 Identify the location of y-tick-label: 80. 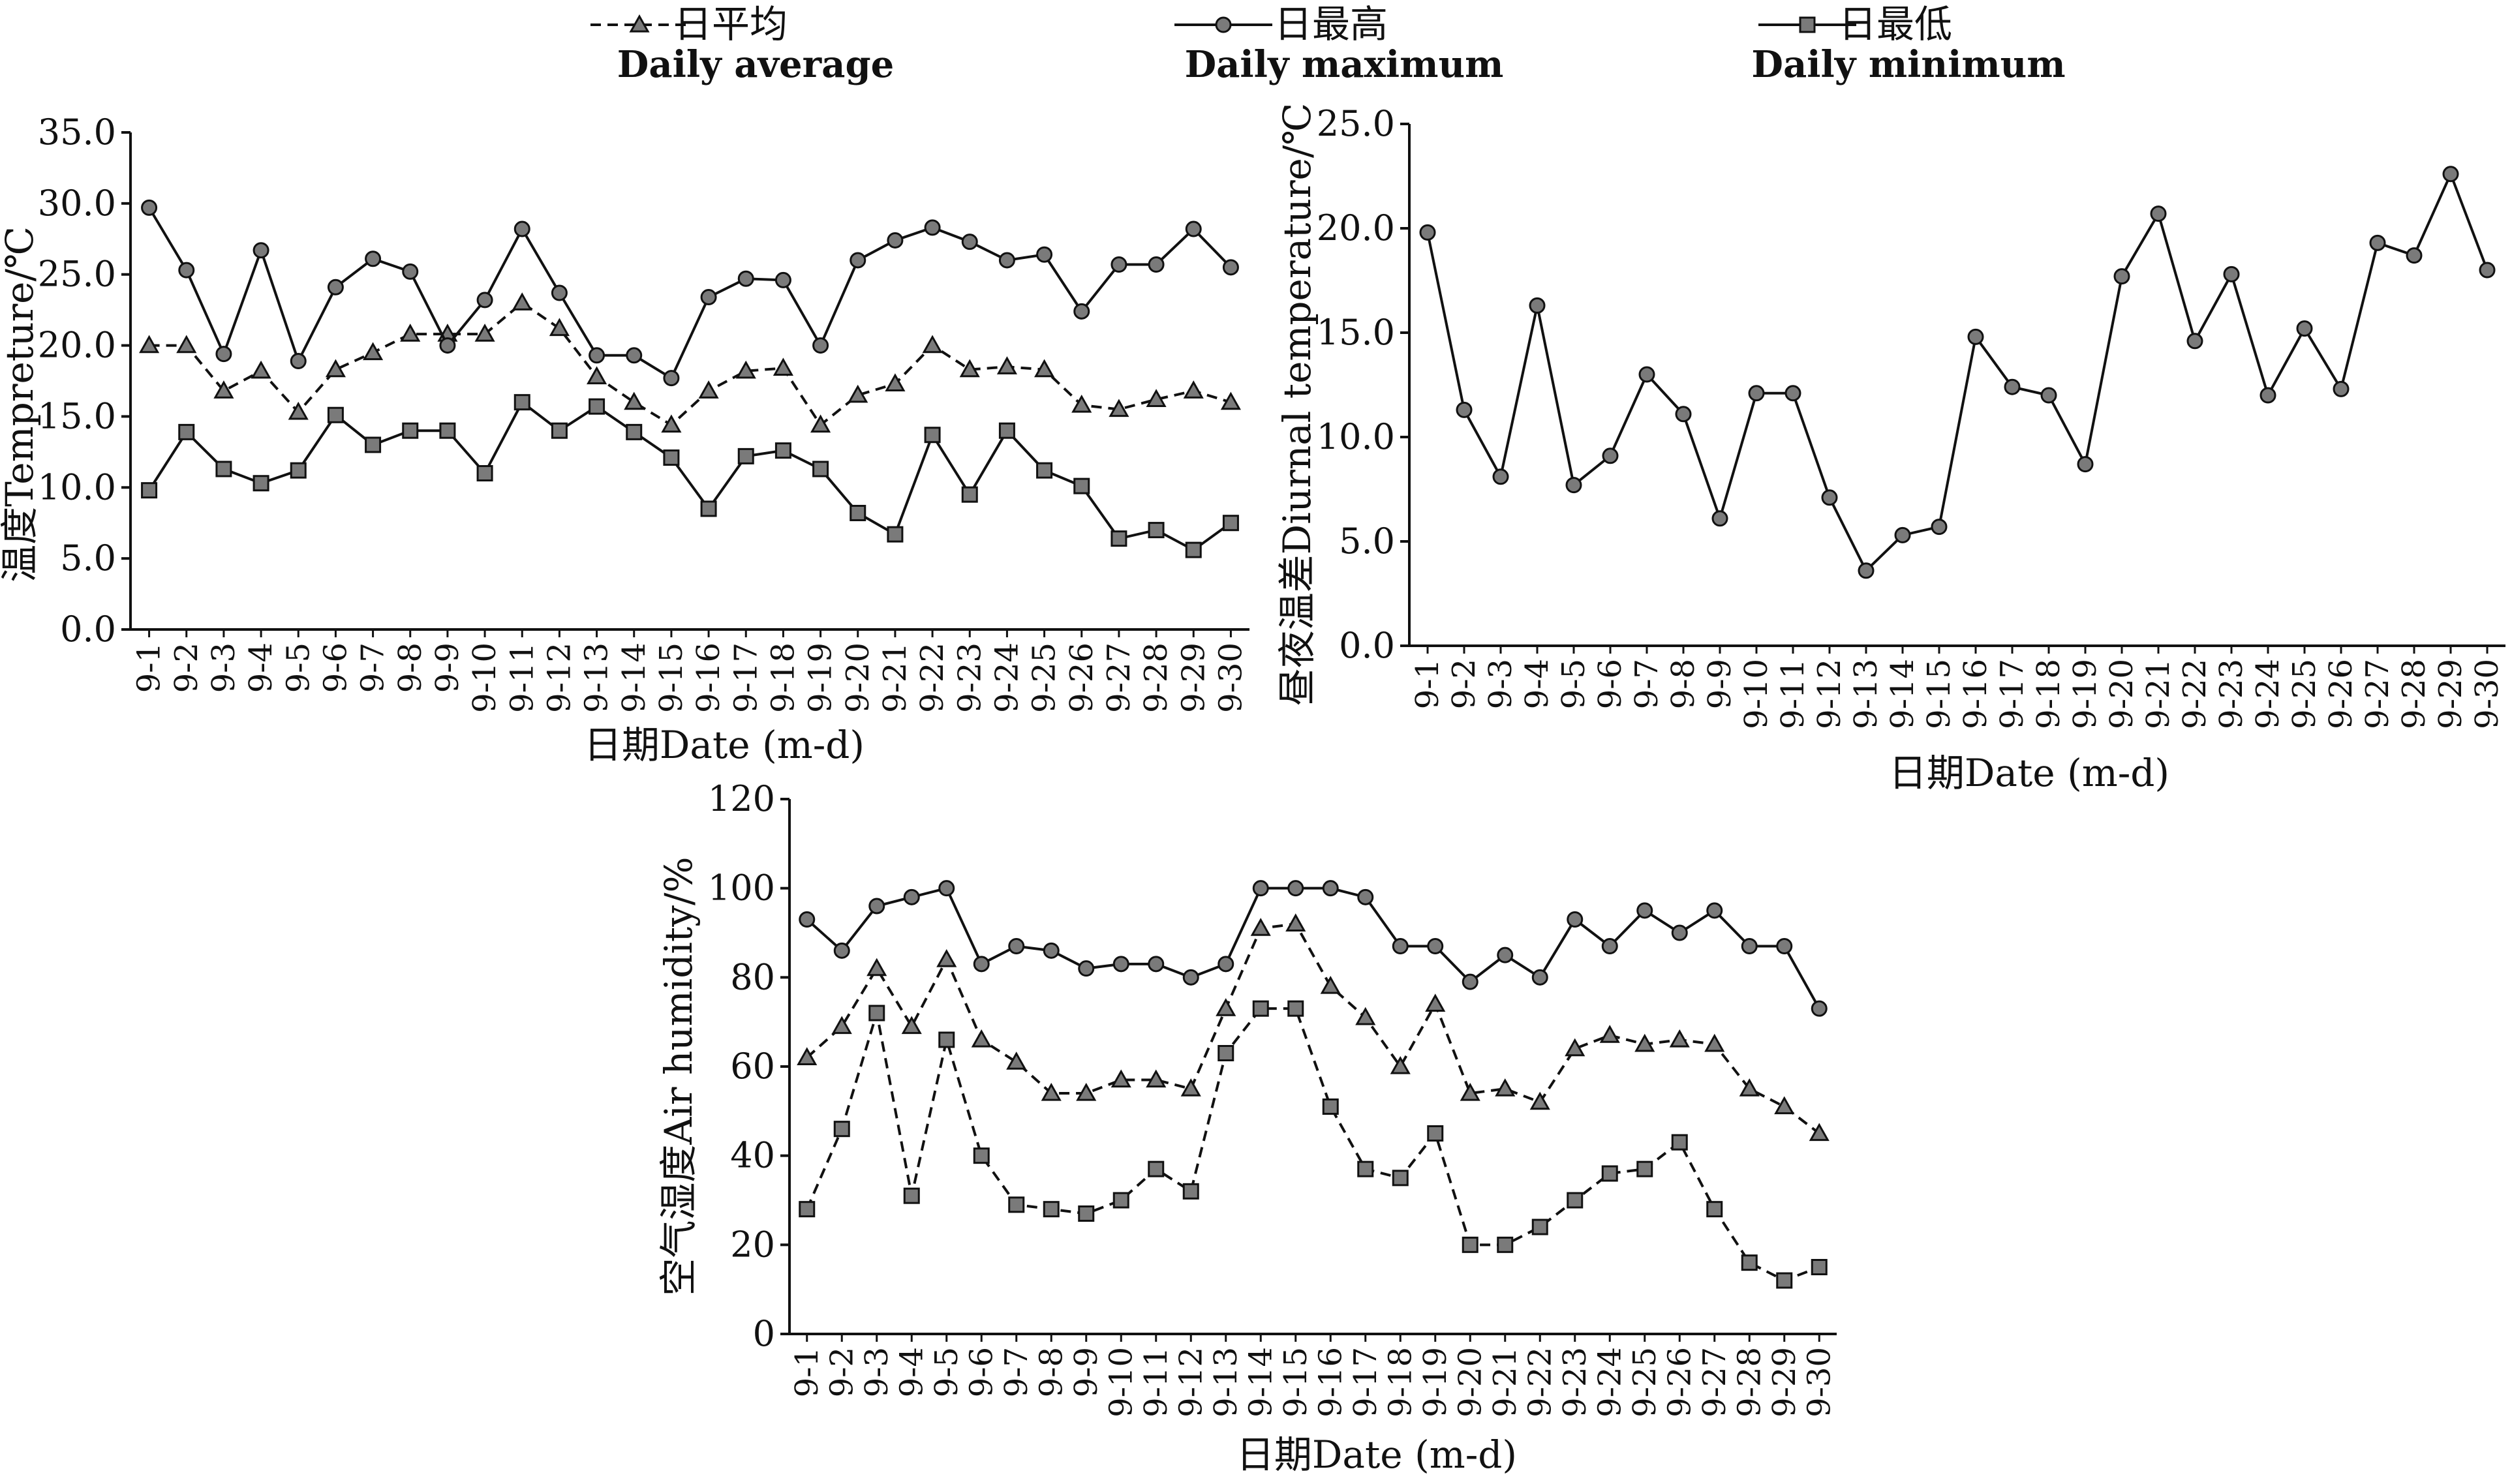
(752, 976).